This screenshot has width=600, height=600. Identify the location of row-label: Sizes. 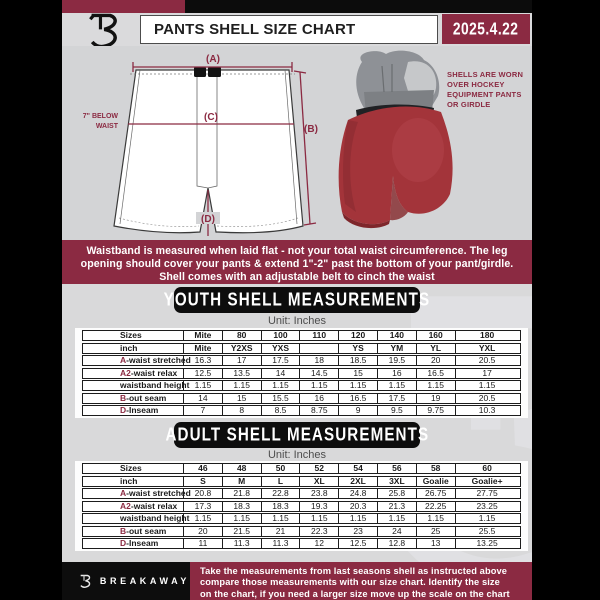
(131, 335).